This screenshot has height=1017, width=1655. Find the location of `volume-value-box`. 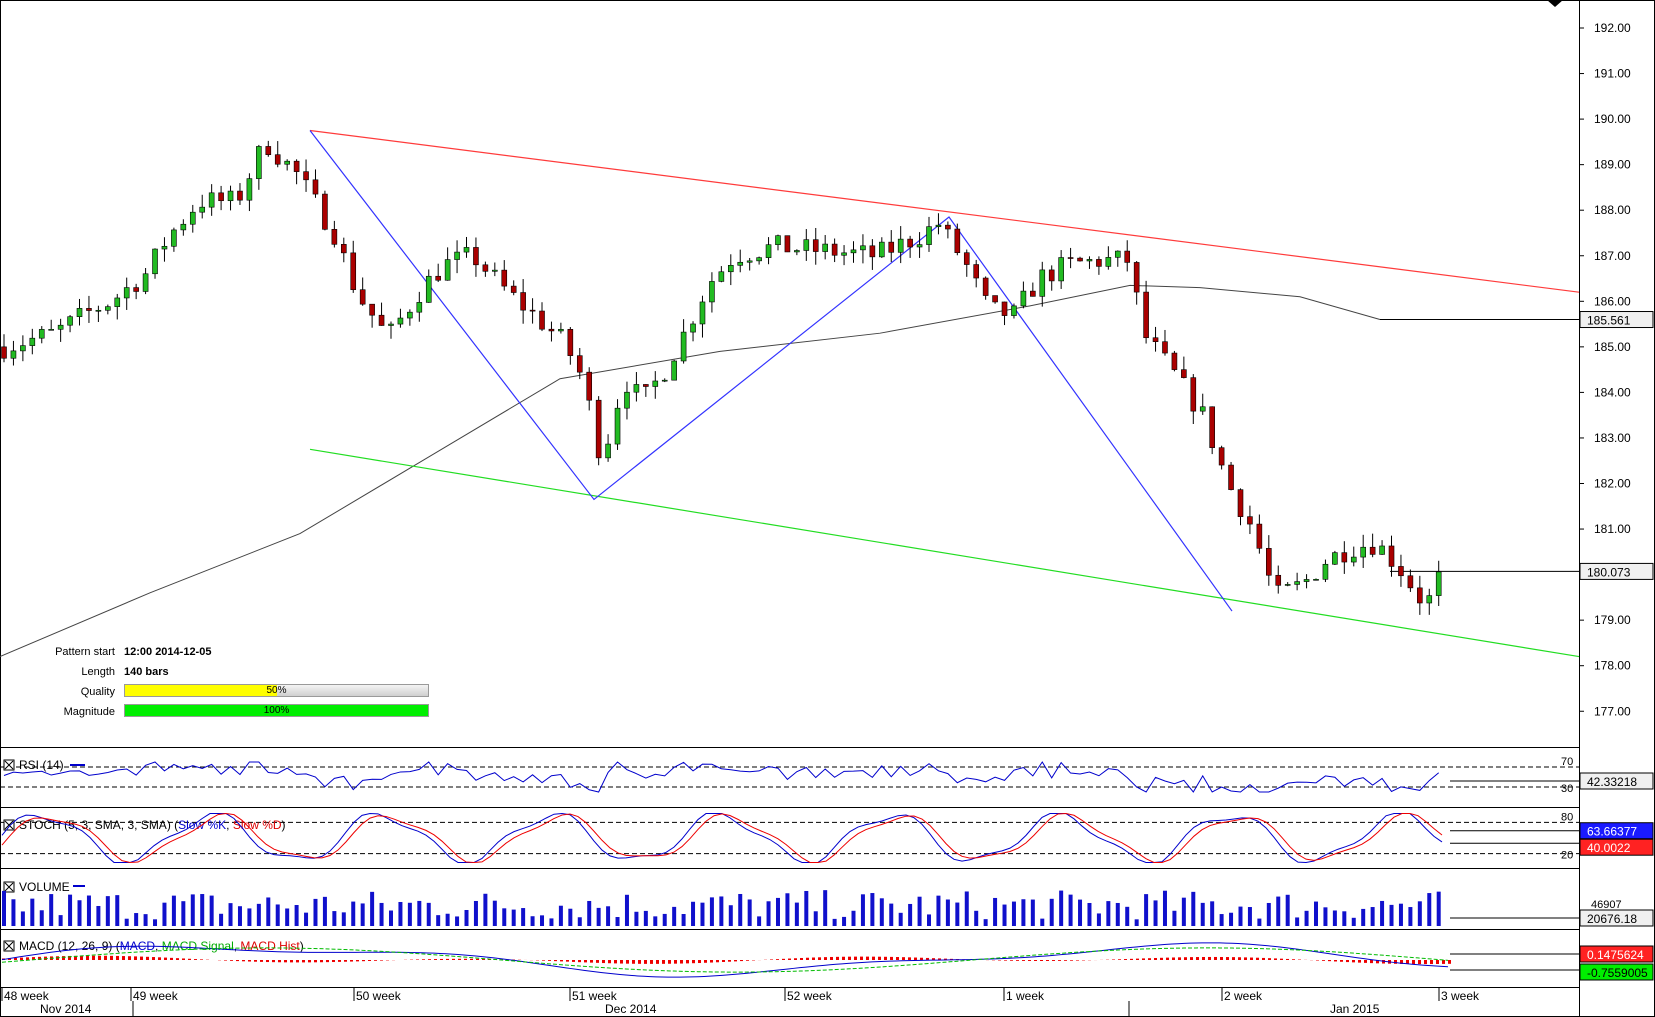

volume-value-box is located at coordinates (1616, 918).